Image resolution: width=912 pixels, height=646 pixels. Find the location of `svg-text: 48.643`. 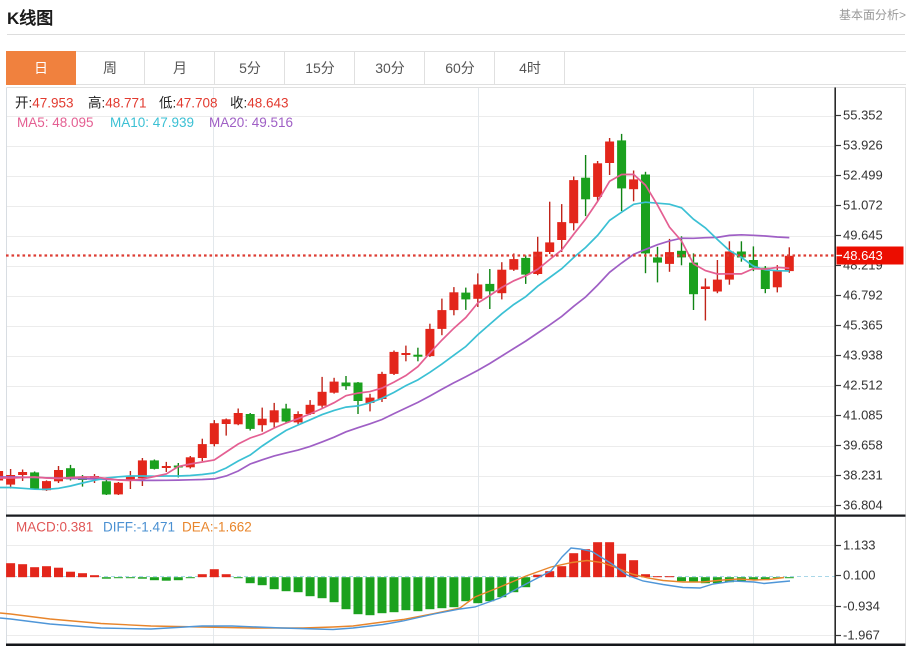

svg-text: 48.643 is located at coordinates (863, 255).